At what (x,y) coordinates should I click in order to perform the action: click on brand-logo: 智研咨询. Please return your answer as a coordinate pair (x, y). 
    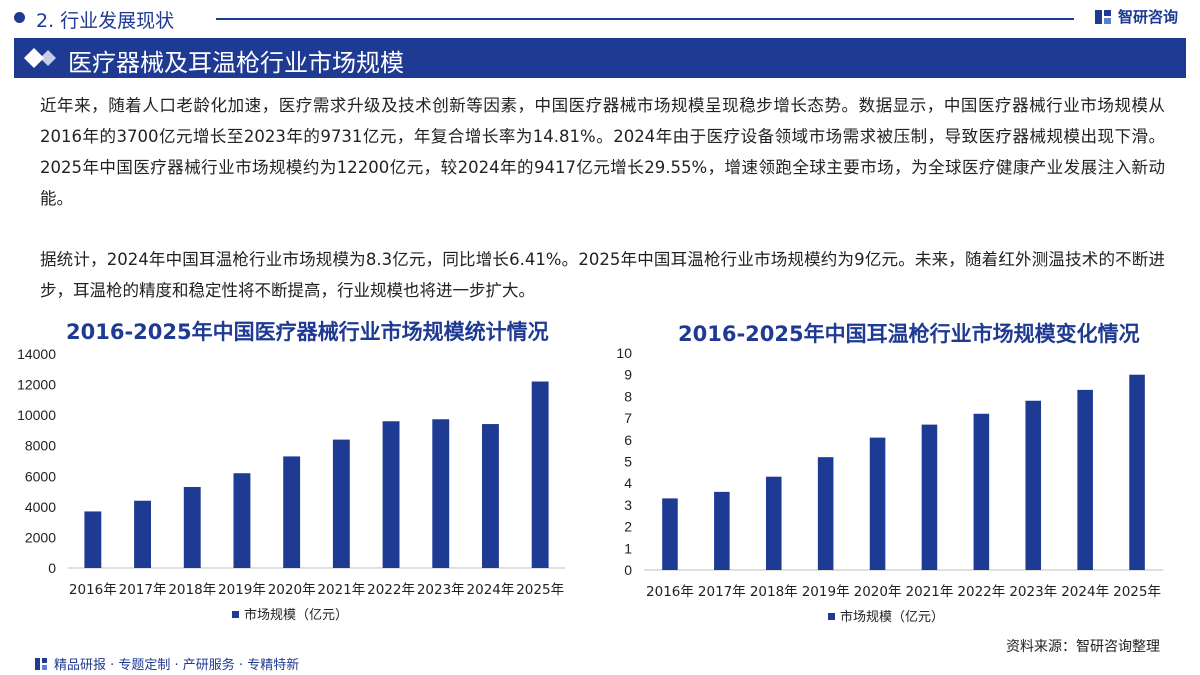
    Looking at the image, I should click on (1136, 16).